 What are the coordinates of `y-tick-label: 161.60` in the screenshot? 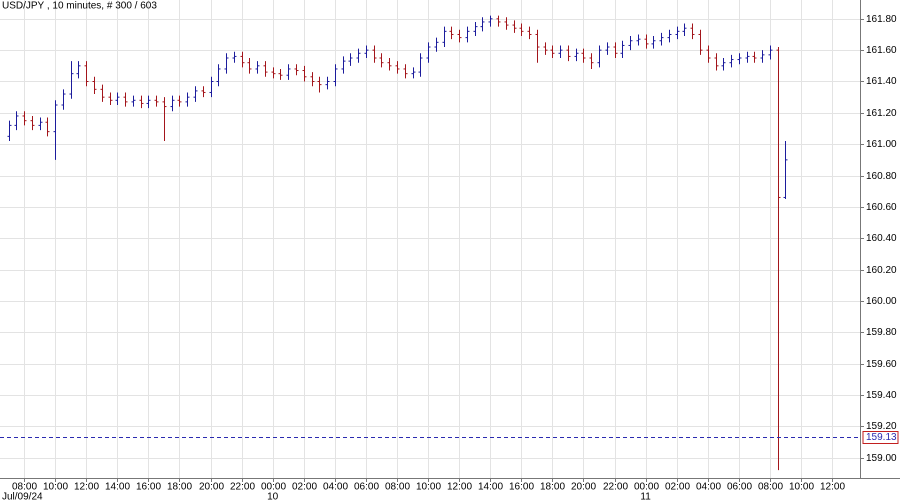 It's located at (881, 50).